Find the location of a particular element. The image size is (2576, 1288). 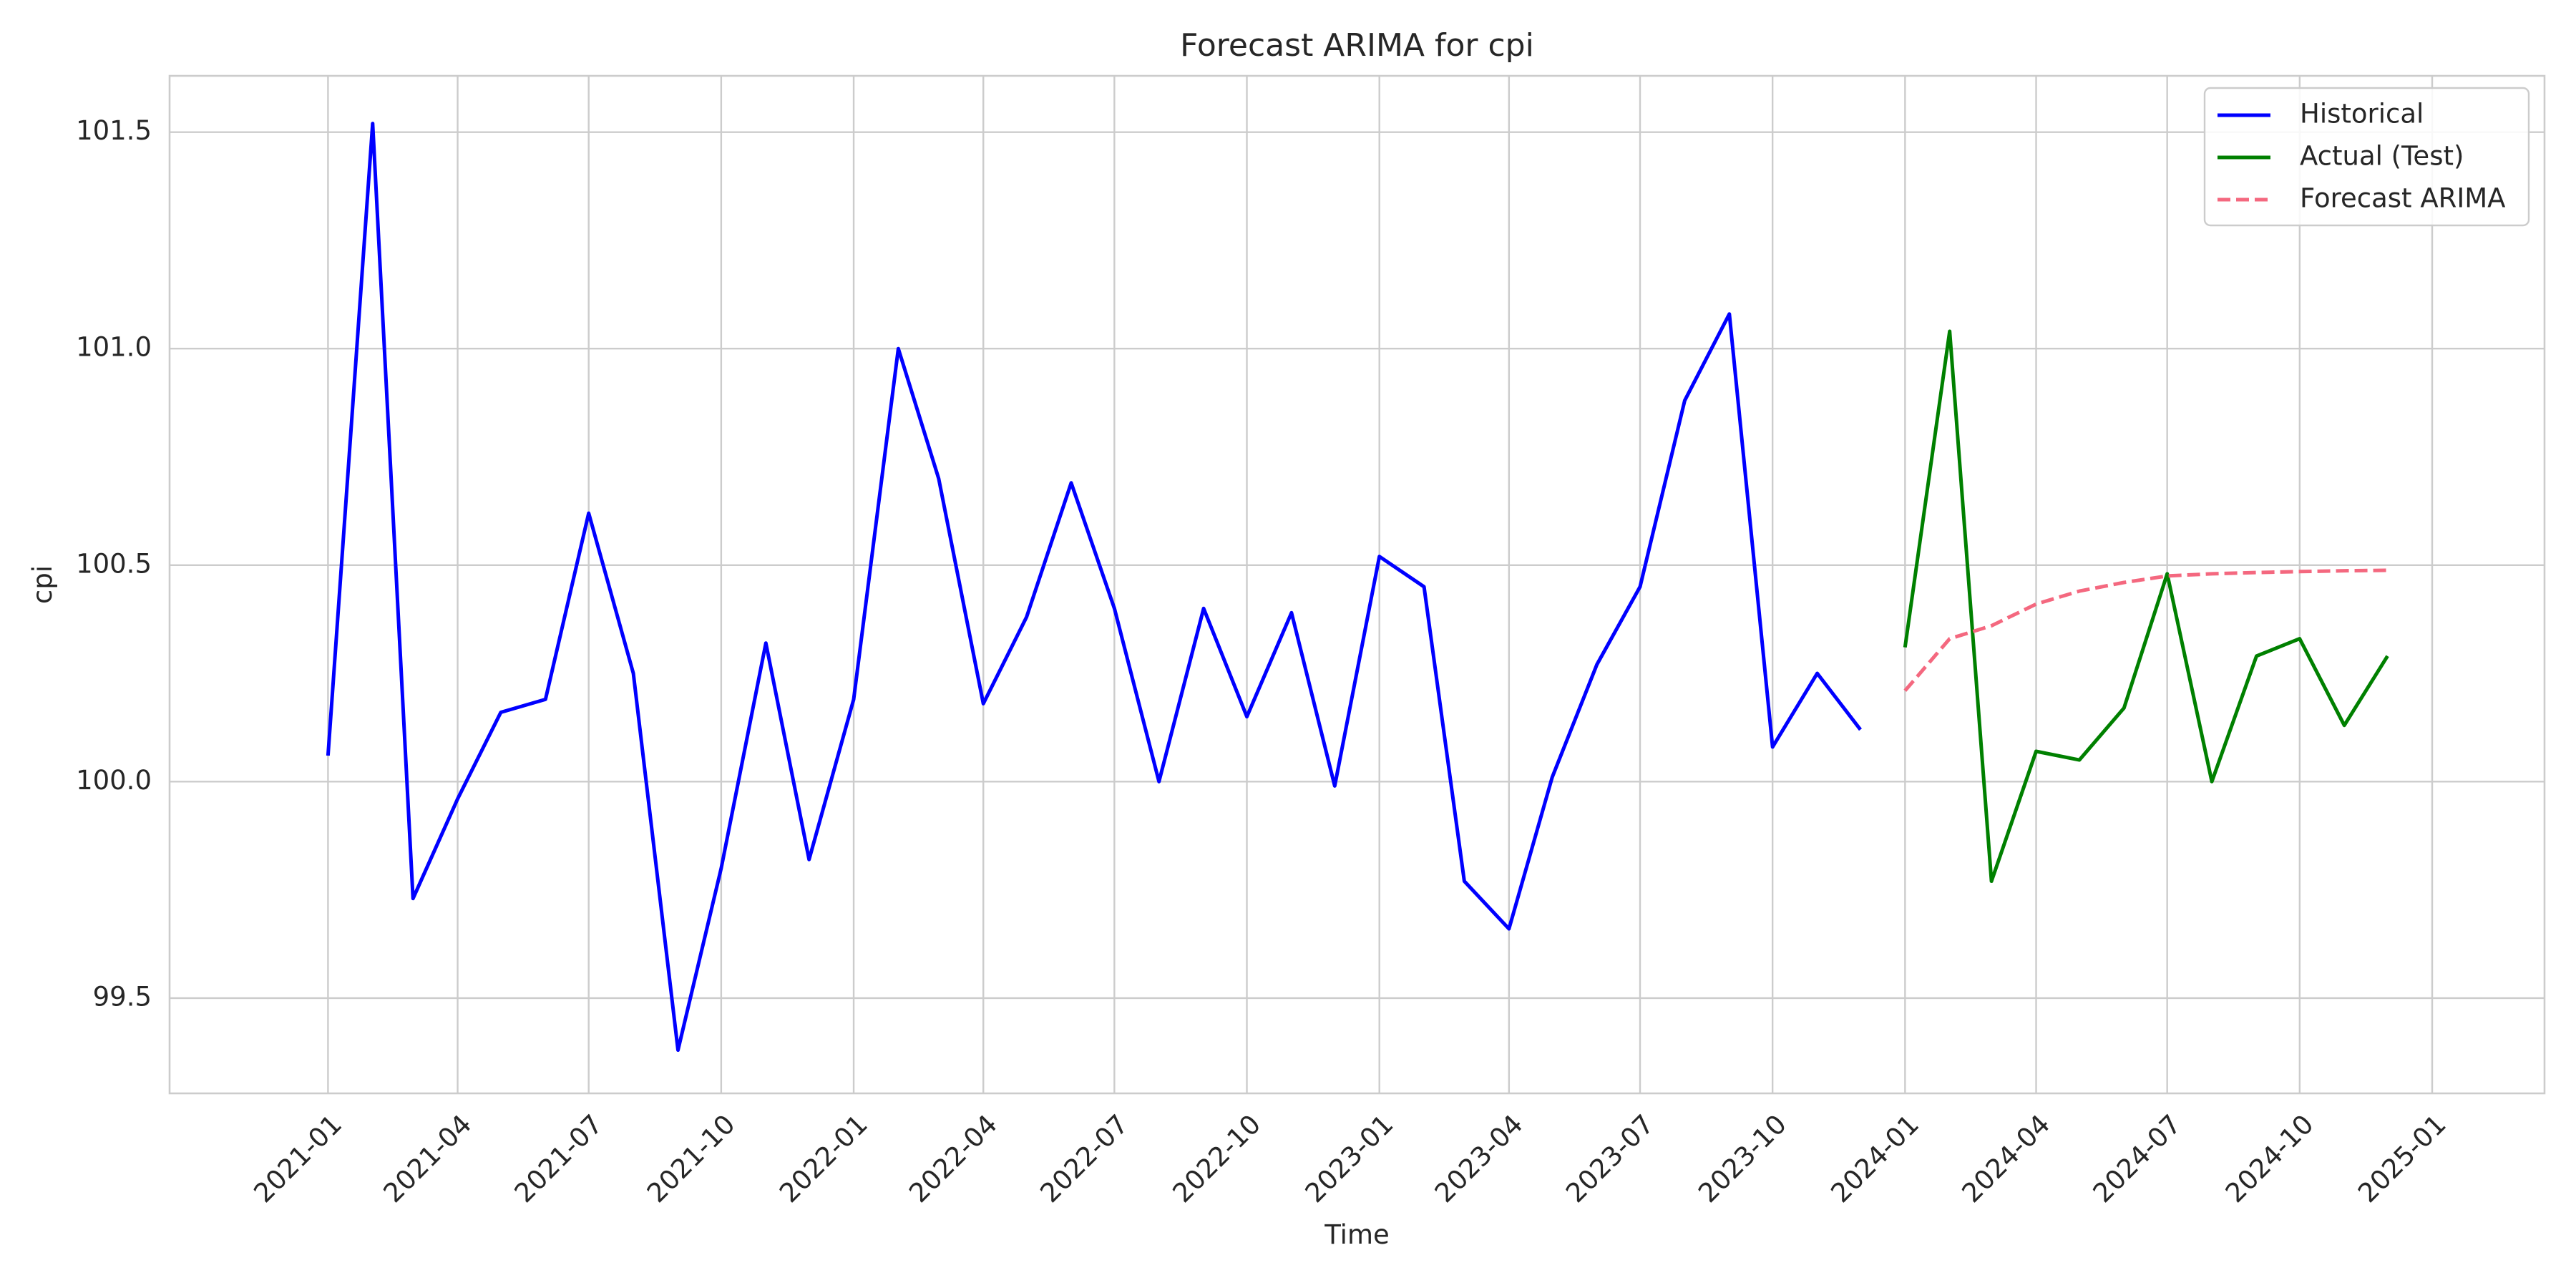

y-tick-label: 100.0 is located at coordinates (114, 780).